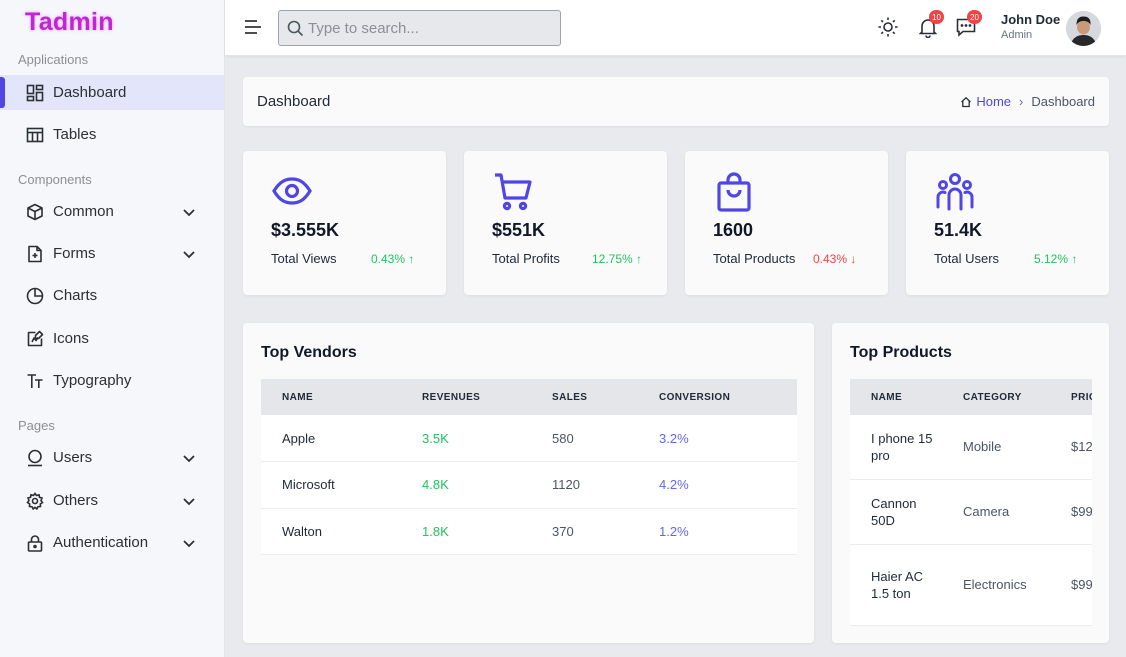 This screenshot has height=657, width=1126. Describe the element at coordinates (35, 93) in the screenshot. I see `dashboard-icon` at that location.